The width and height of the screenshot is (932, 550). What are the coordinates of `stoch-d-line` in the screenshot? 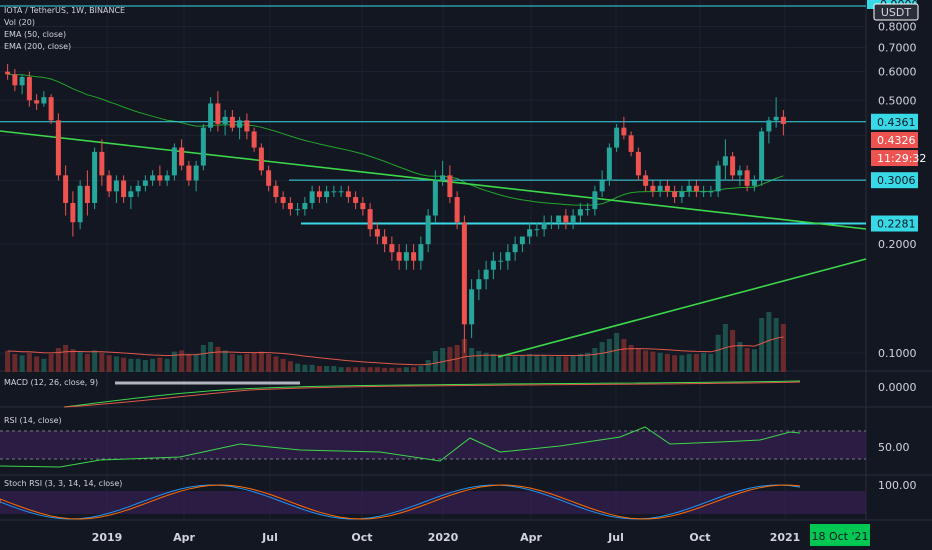 It's located at (400, 502).